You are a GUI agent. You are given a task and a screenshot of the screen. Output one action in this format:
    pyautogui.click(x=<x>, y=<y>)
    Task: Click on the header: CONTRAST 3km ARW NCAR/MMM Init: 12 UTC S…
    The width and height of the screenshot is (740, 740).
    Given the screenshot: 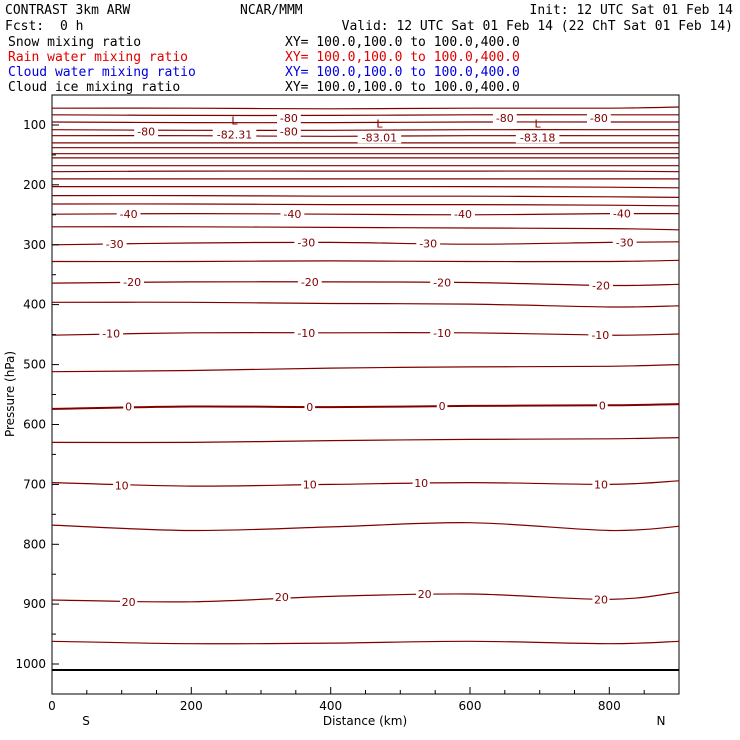 What is the action you would take?
    pyautogui.click(x=369, y=49)
    